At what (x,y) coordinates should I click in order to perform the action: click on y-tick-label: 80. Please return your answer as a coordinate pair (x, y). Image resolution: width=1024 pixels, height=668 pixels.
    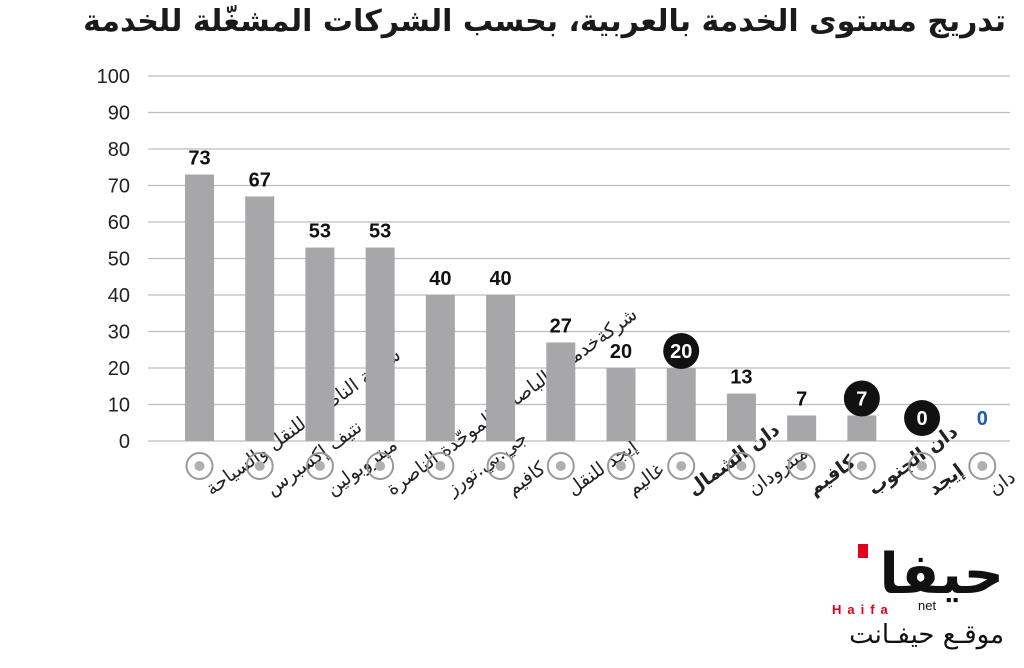
    Looking at the image, I should click on (119, 150).